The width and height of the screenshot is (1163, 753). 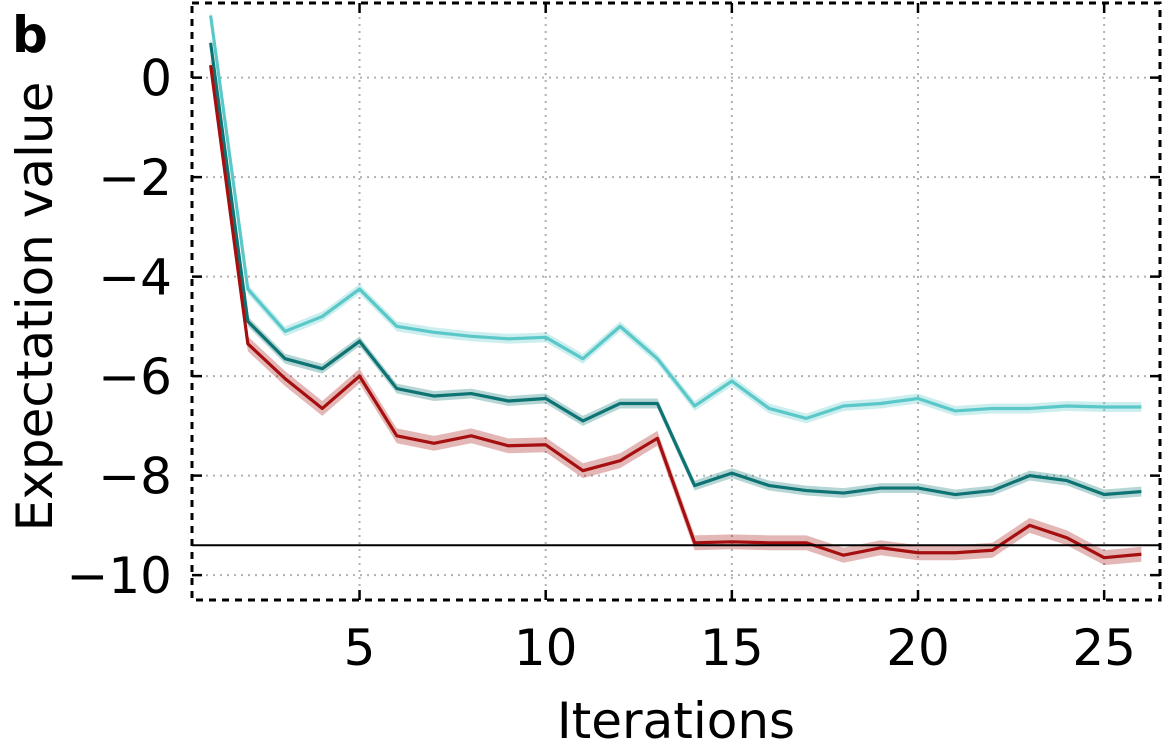 I want to click on x-tick-label-25: 25, so click(x=1104, y=648).